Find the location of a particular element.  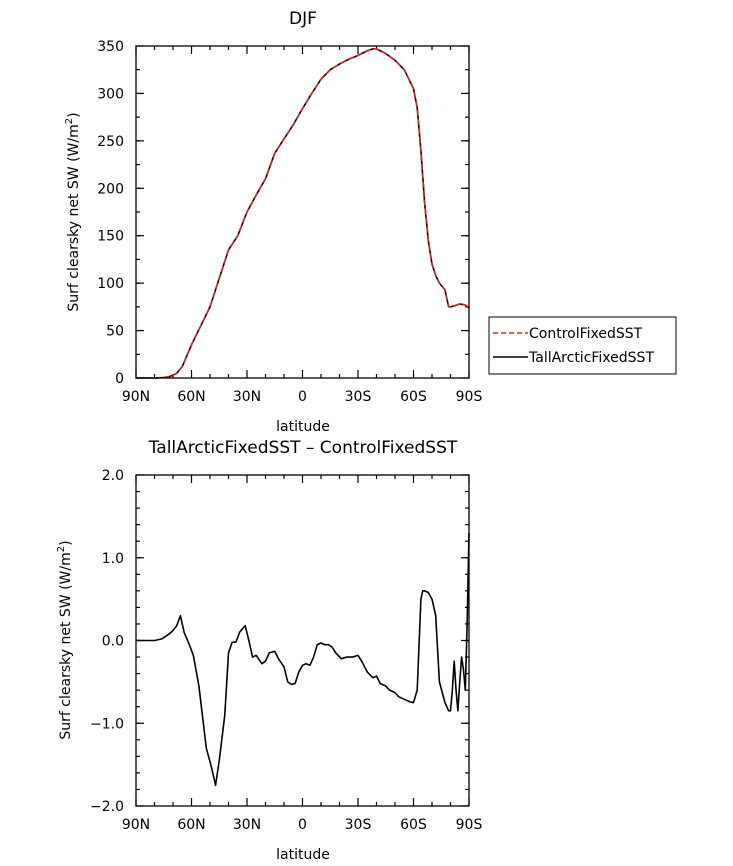

legend-label-control-fixed-sst: ControlFixedSST is located at coordinates (586, 334).